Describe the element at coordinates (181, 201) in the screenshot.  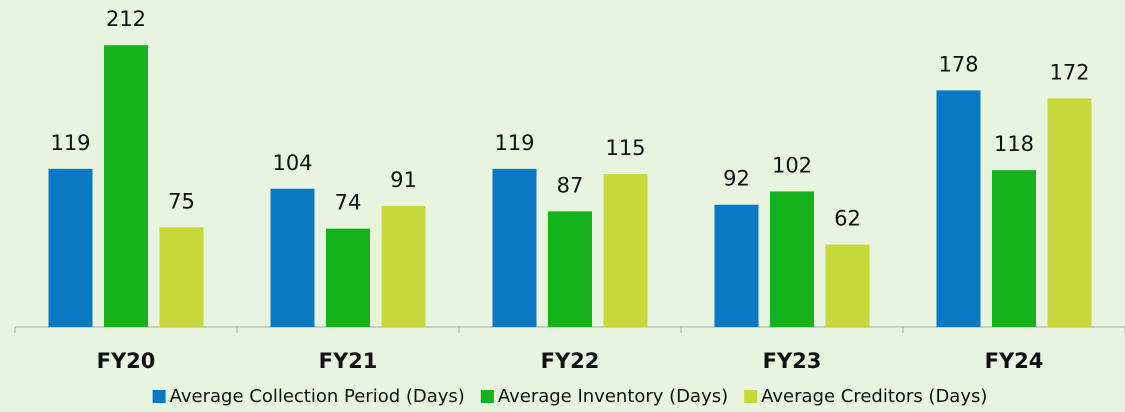
I see `data-label: 75` at that location.